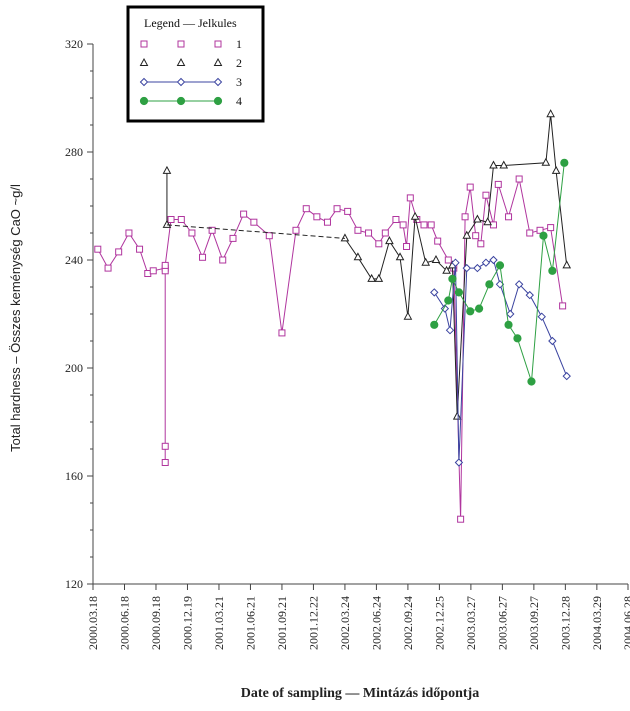 This screenshot has width=630, height=711. Describe the element at coordinates (74, 368) in the screenshot. I see `y-tick-label: 200` at that location.